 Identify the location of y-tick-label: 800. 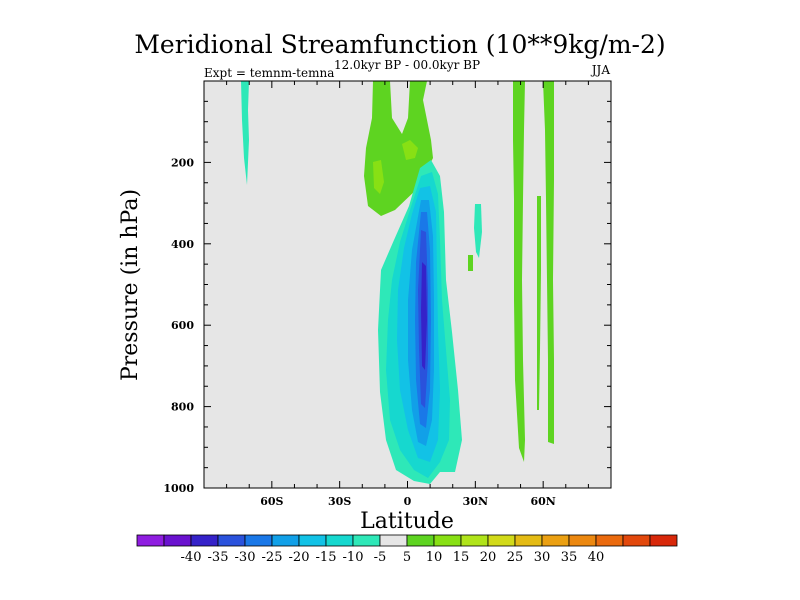
(182, 407).